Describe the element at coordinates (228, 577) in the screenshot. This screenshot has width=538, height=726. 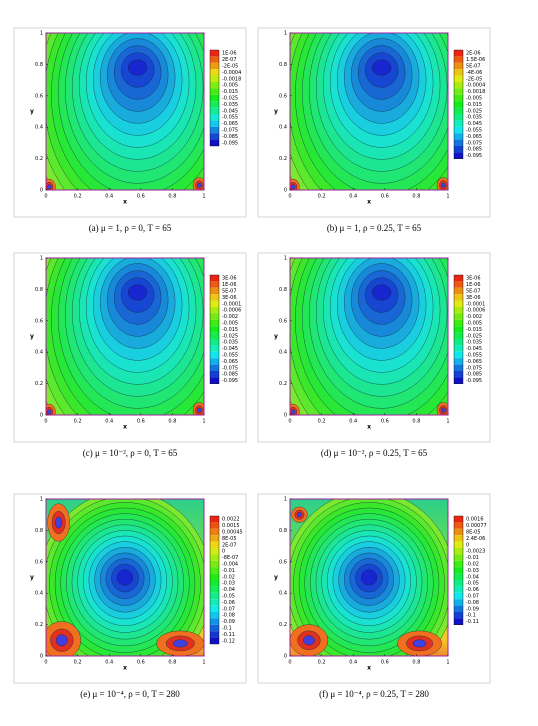
I see `legend-label: -0.02` at that location.